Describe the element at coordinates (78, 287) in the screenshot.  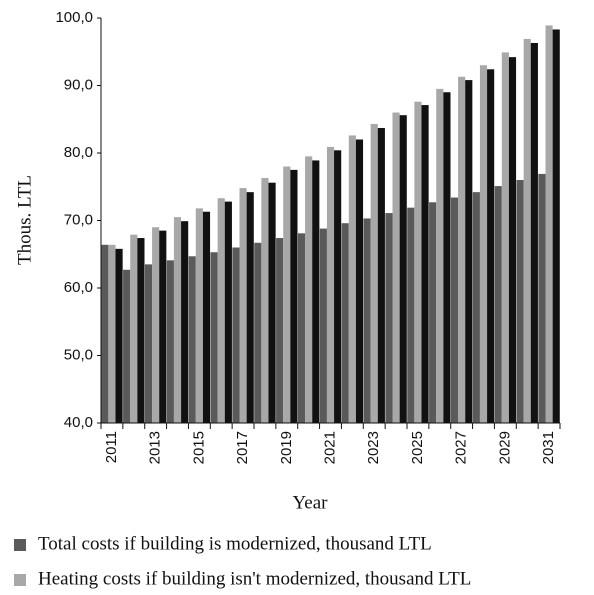
I see `y-tick-label: 60,0` at that location.